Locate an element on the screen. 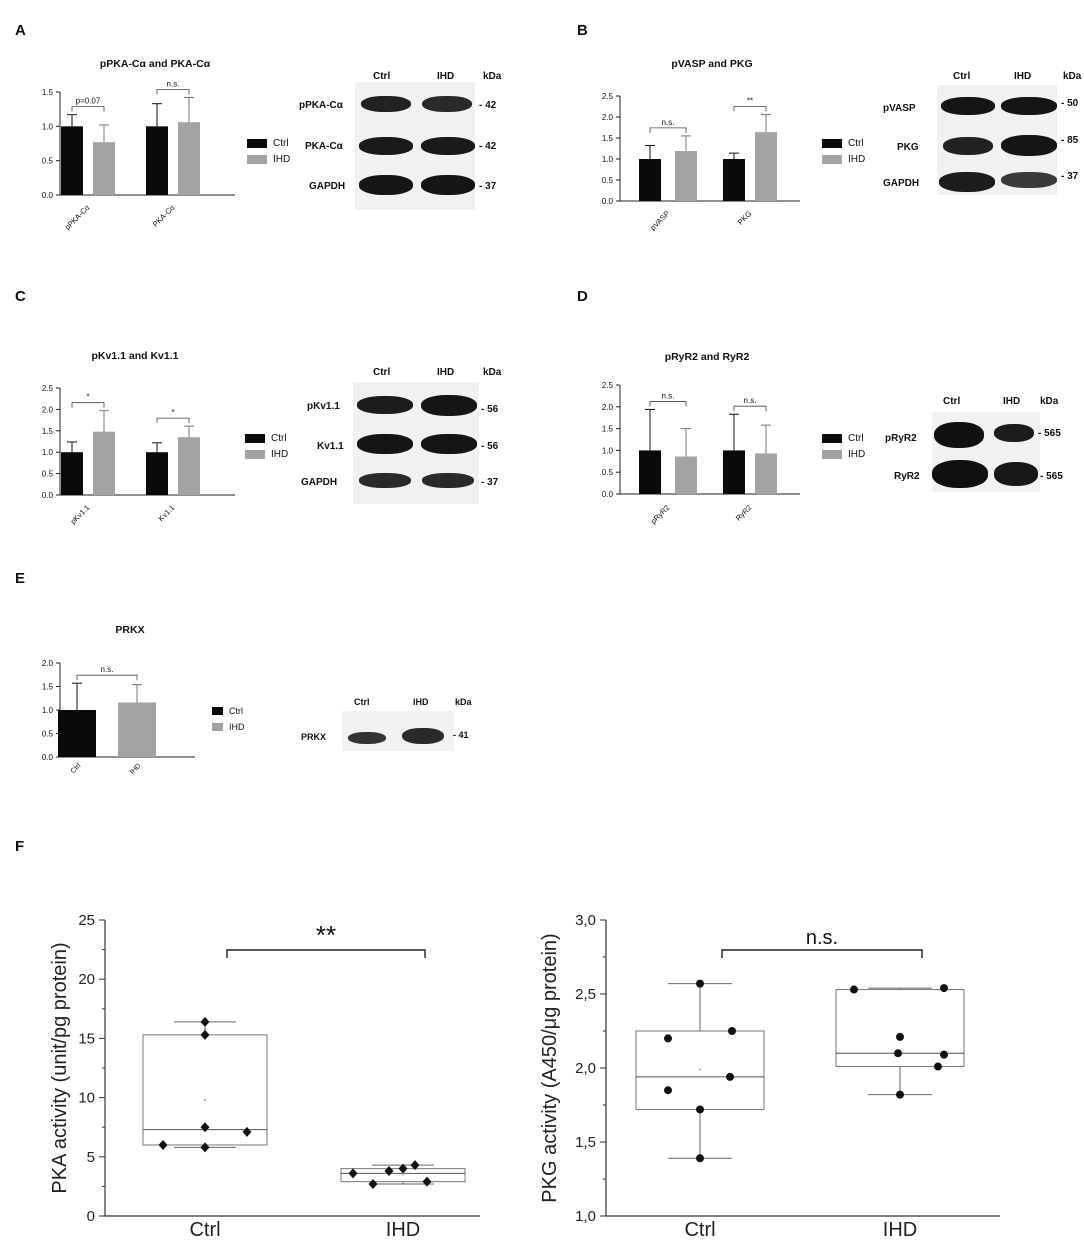 This screenshot has width=1084, height=1240. panel-letter: C is located at coordinates (20, 296).